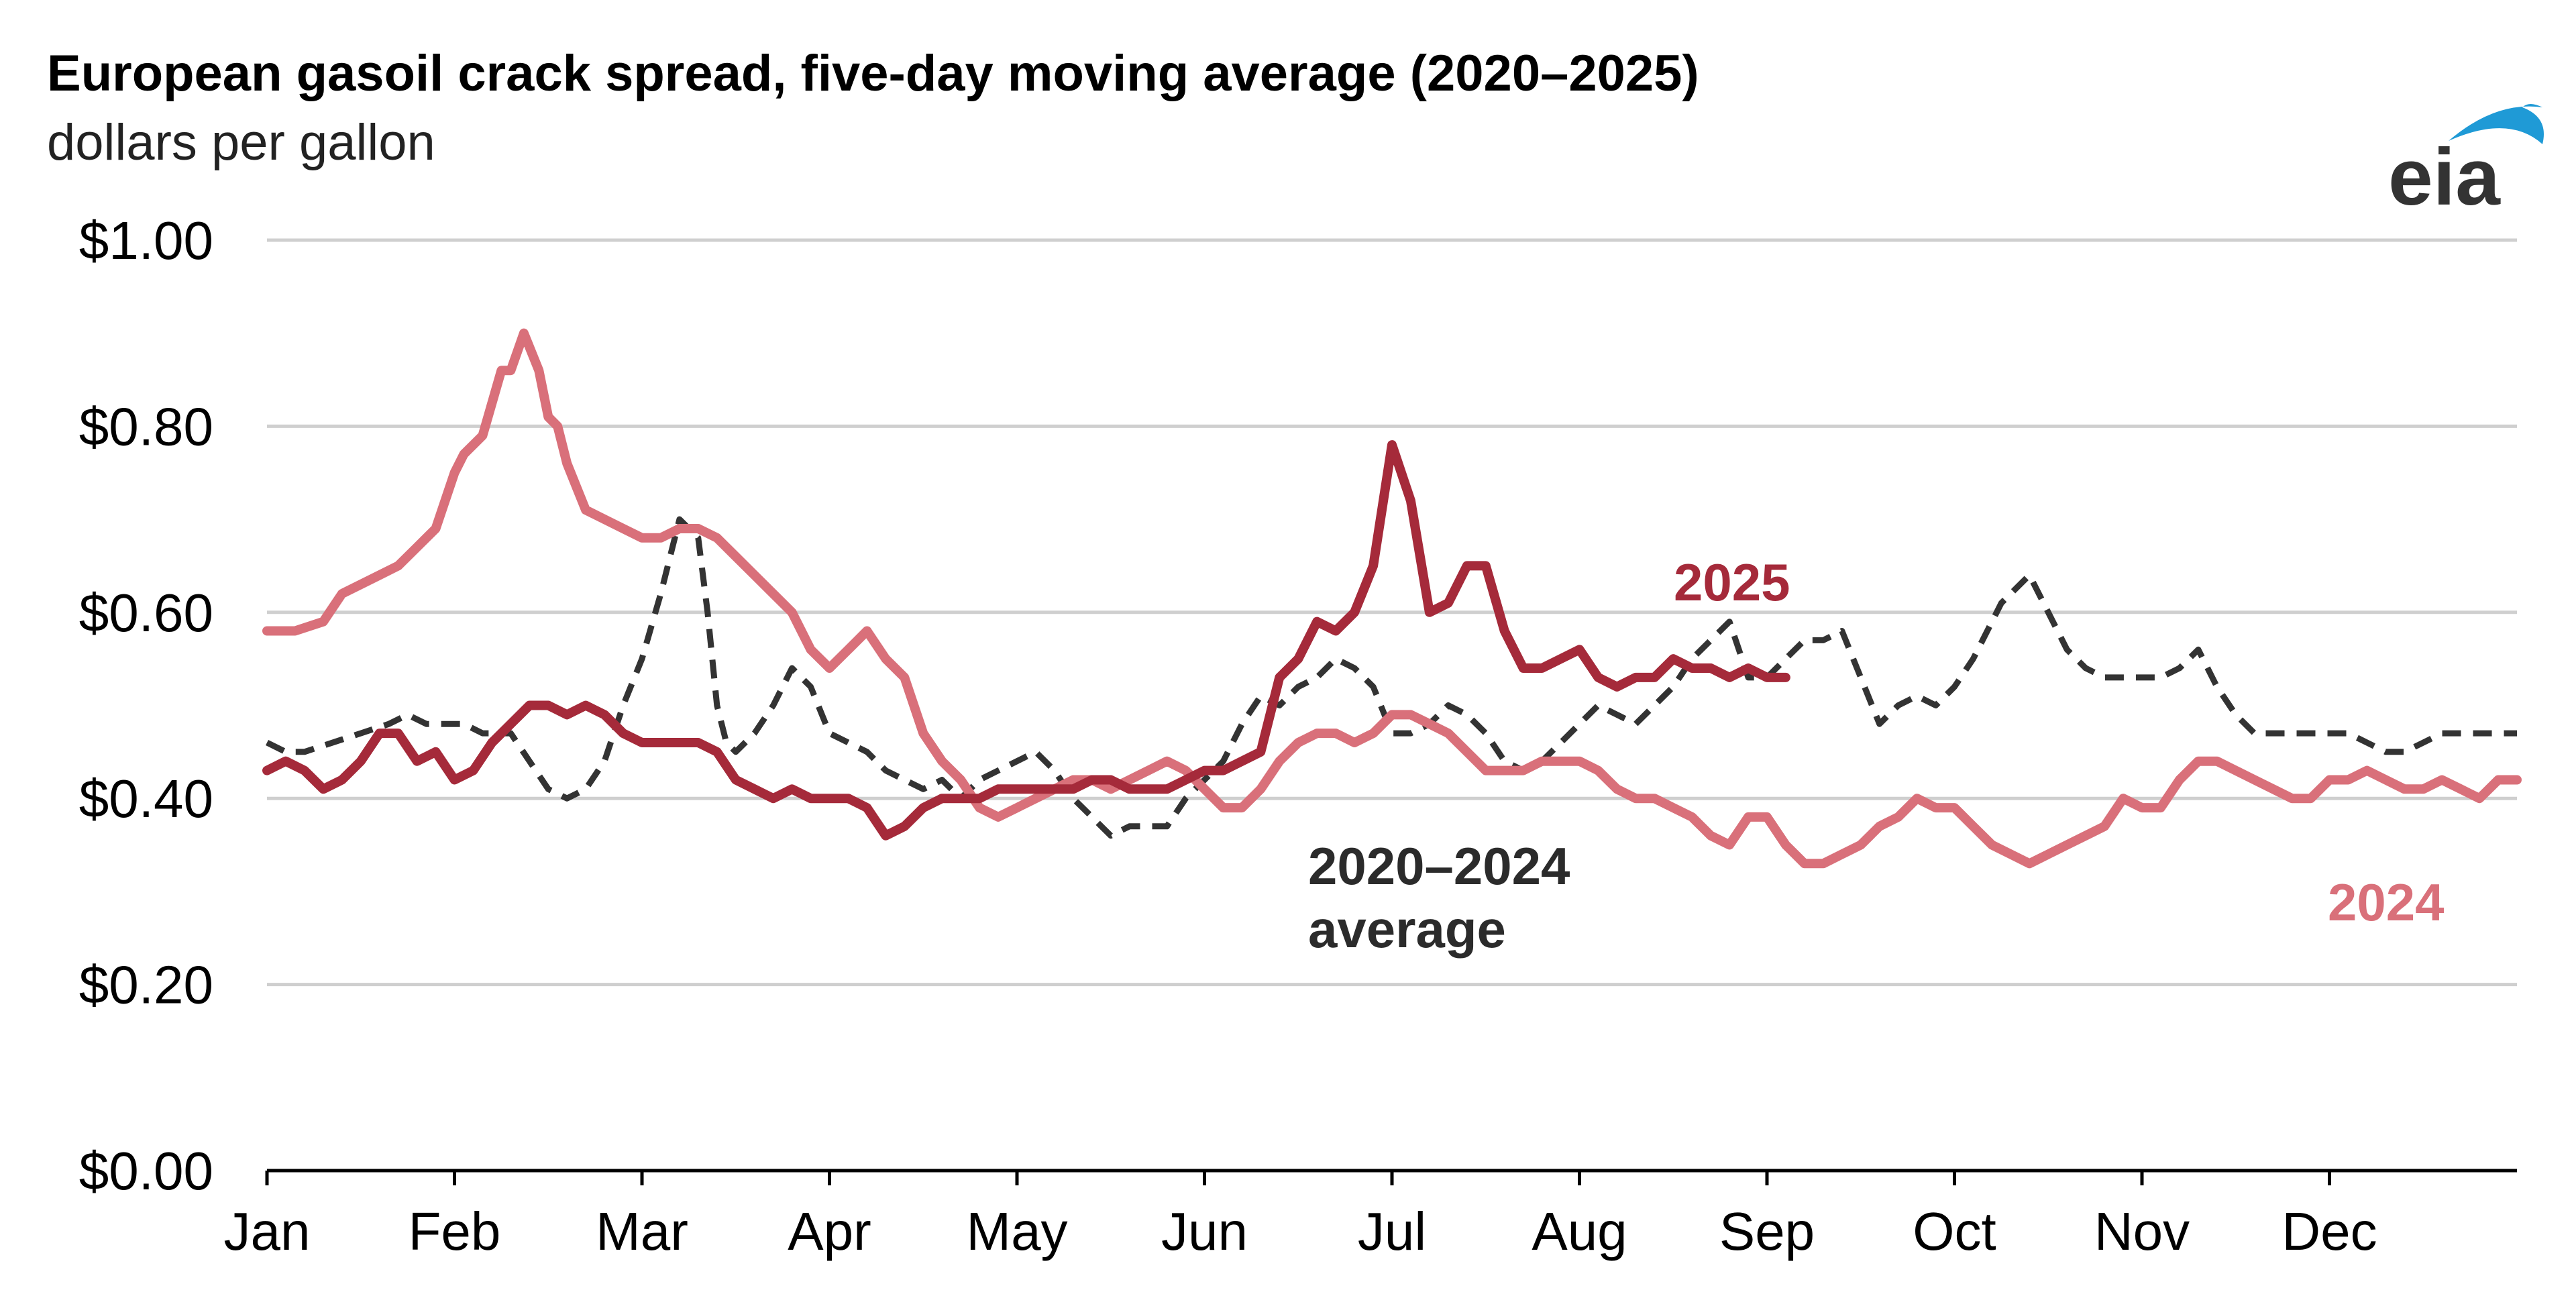 The image size is (2576, 1290). What do you see at coordinates (1732, 582) in the screenshot?
I see `series-label-2: 2025` at bounding box center [1732, 582].